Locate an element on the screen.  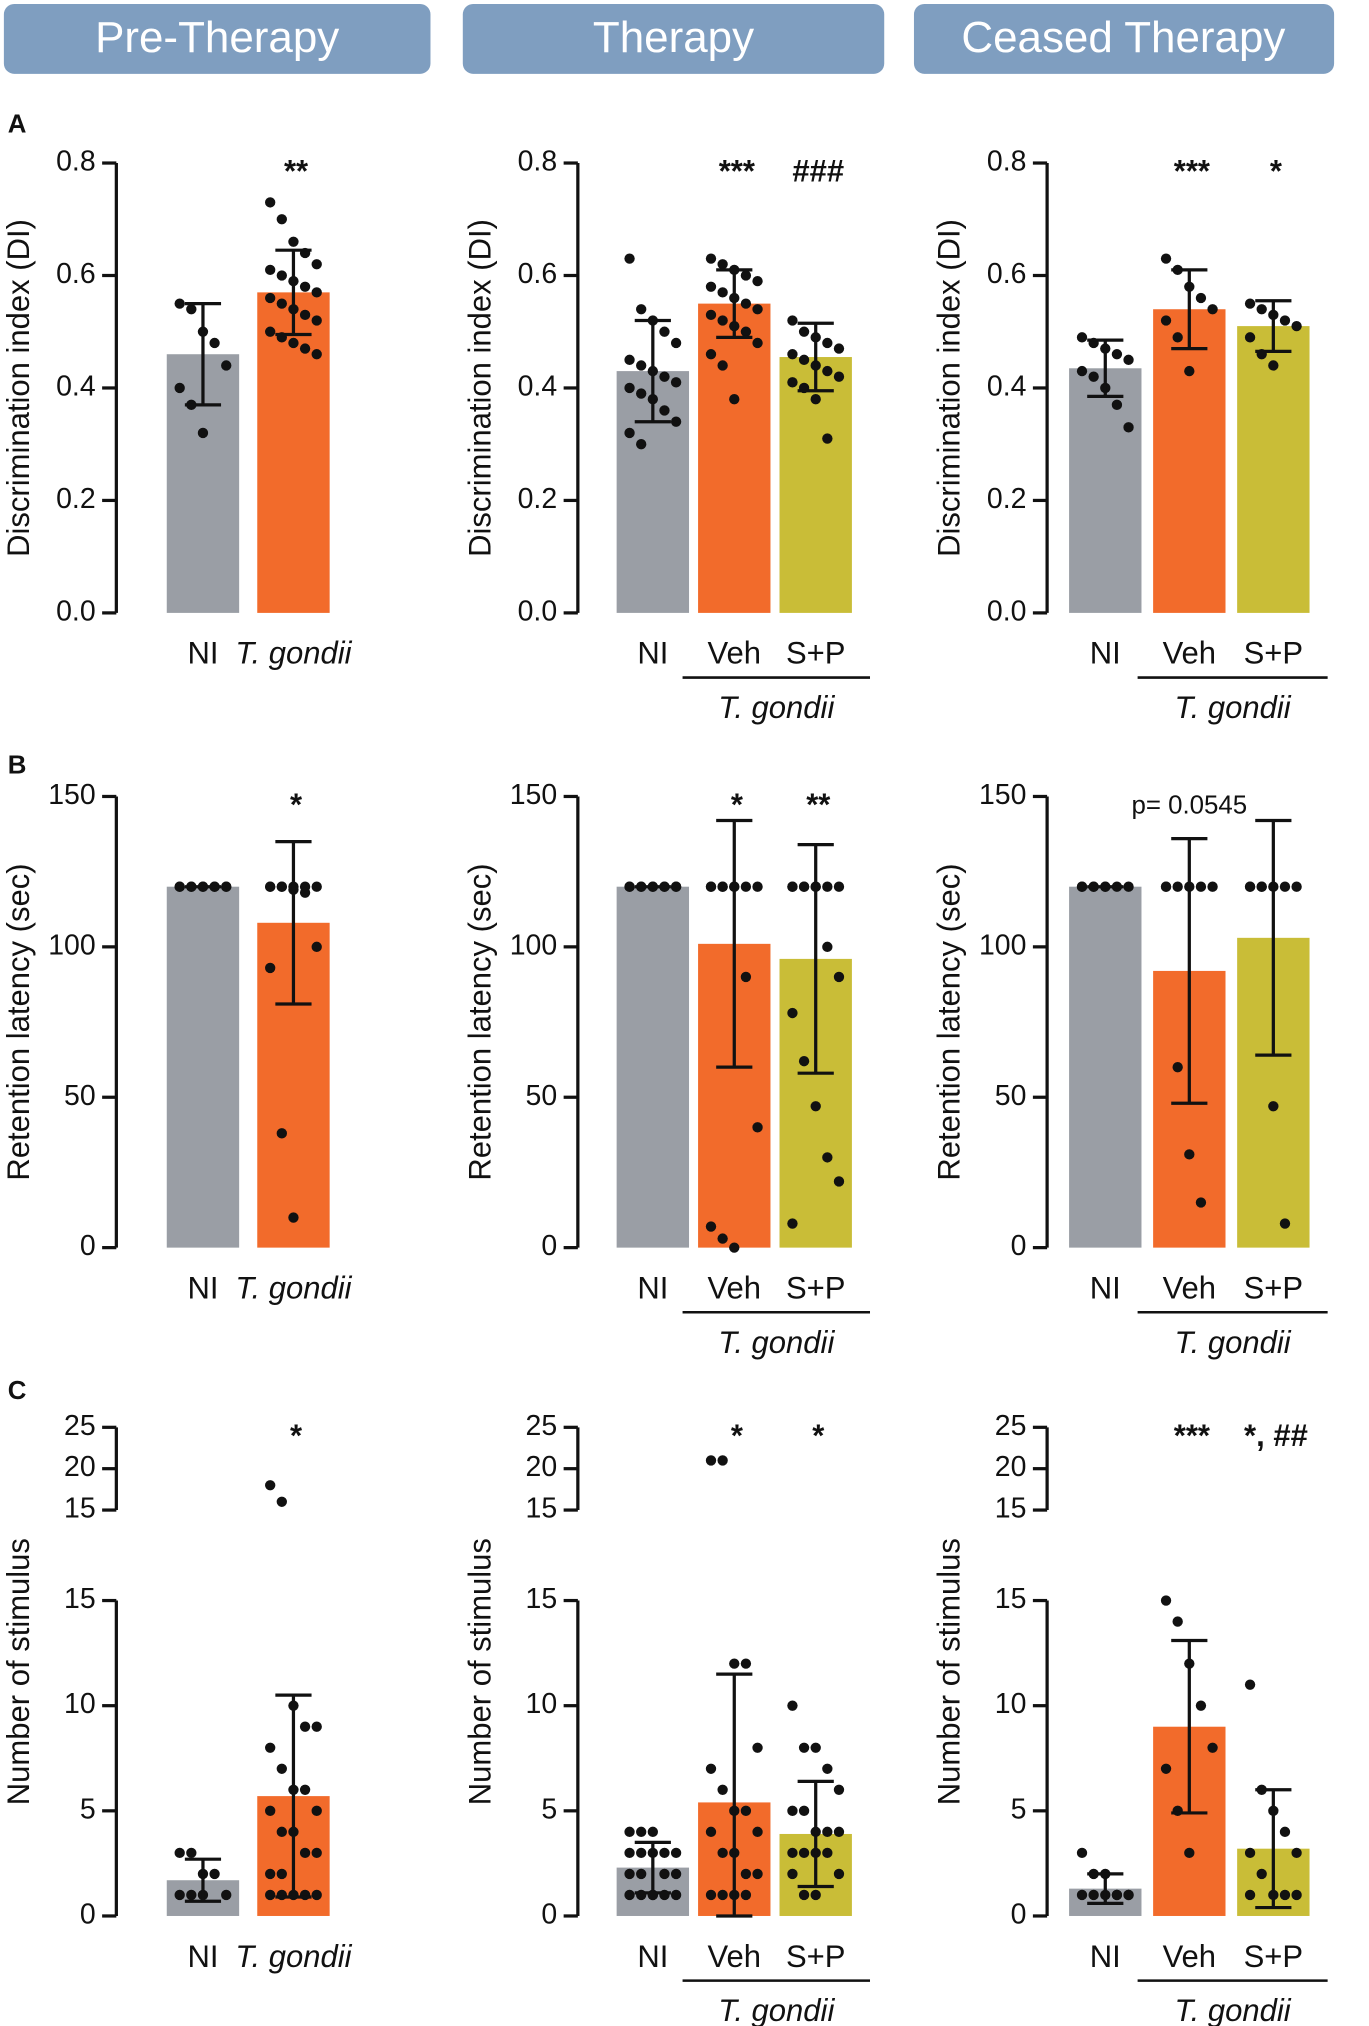
header: Therapy is located at coordinates (673, 37).